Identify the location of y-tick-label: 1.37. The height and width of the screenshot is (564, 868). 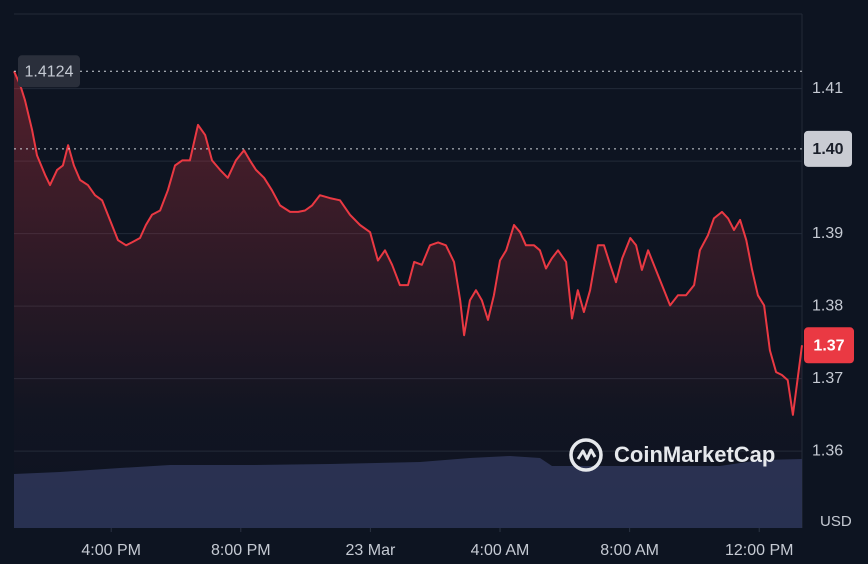
(827, 378).